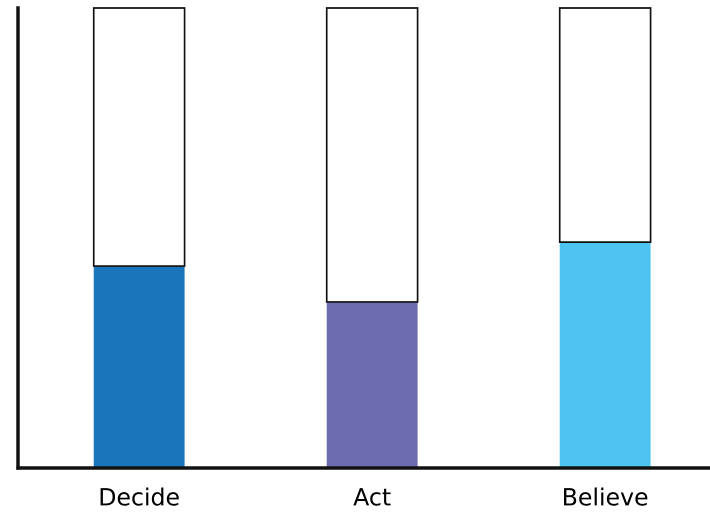 The width and height of the screenshot is (710, 522). I want to click on x-tick-label: Believe, so click(606, 496).